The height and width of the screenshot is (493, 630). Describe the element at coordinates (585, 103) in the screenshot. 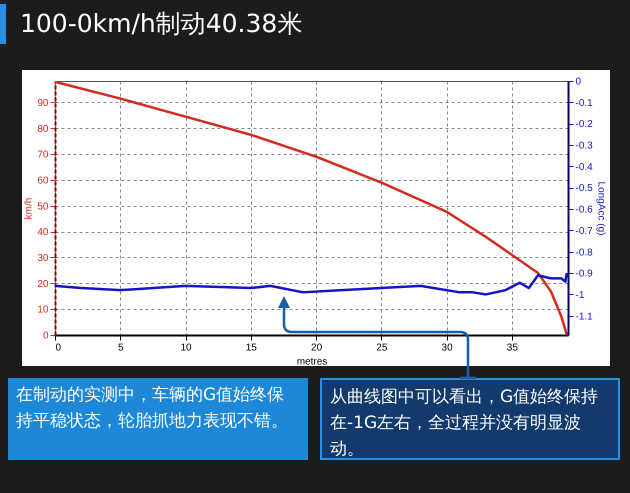

I see `y2-tick-label: -0.1` at that location.